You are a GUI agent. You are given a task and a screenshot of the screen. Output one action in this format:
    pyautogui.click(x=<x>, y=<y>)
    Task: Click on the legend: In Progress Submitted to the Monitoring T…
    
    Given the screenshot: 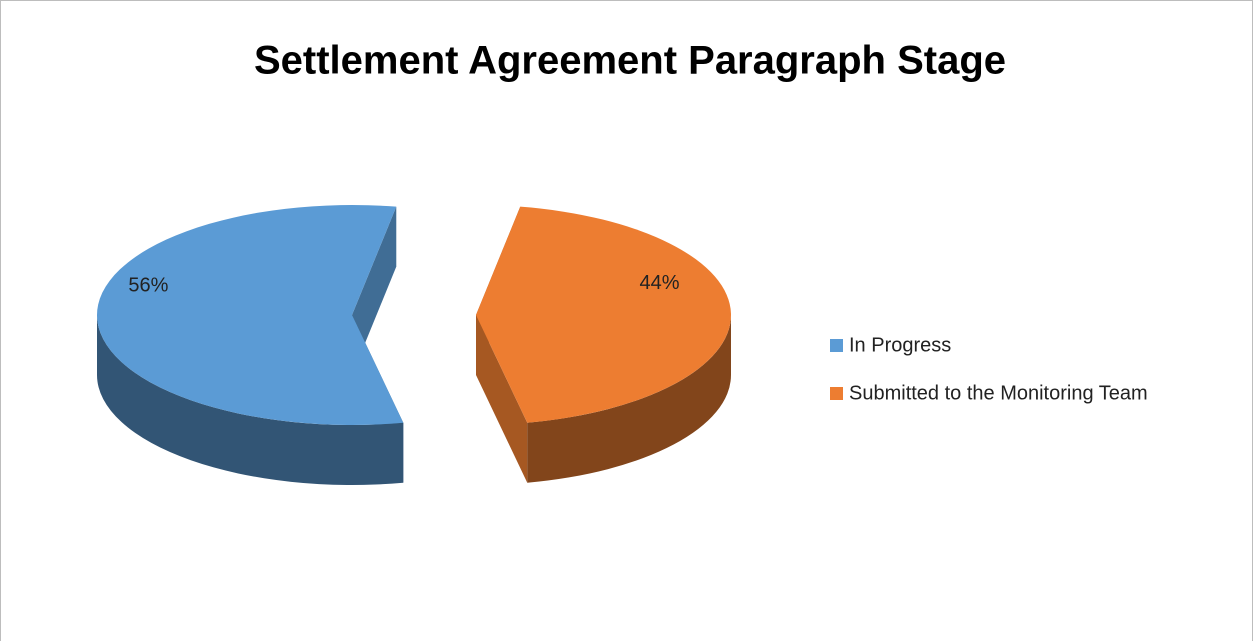 What is the action you would take?
    pyautogui.click(x=989, y=369)
    